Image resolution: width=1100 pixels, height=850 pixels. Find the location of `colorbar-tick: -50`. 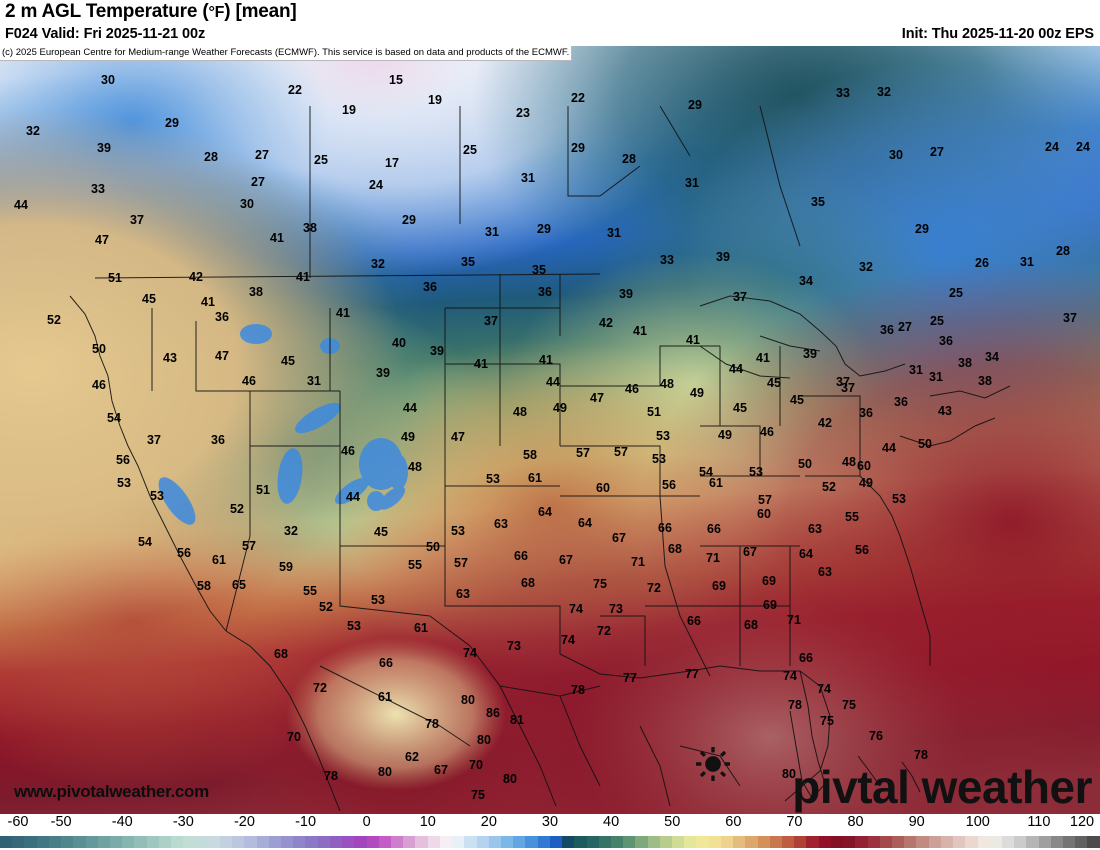

colorbar-tick: -50 is located at coordinates (61, 822).